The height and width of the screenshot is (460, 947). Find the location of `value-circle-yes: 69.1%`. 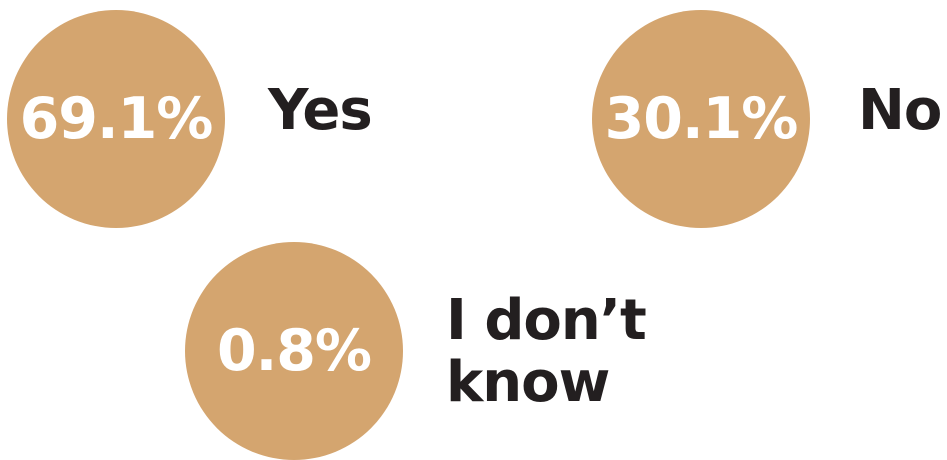

value-circle-yes: 69.1% is located at coordinates (116, 119).